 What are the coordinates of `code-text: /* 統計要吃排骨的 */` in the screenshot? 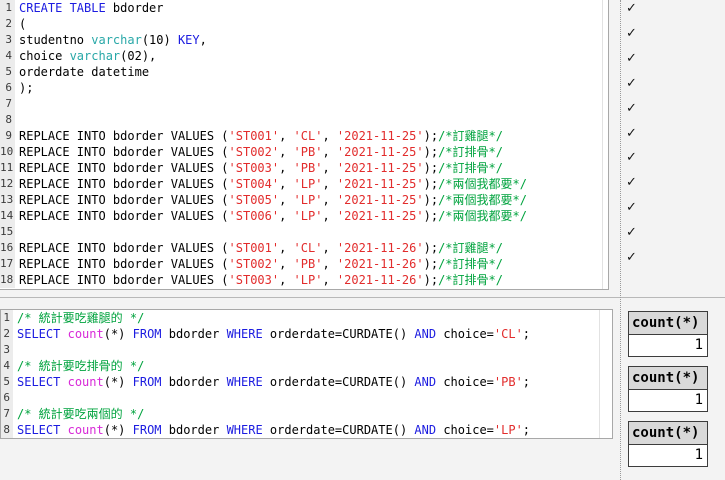 It's located at (81, 366).